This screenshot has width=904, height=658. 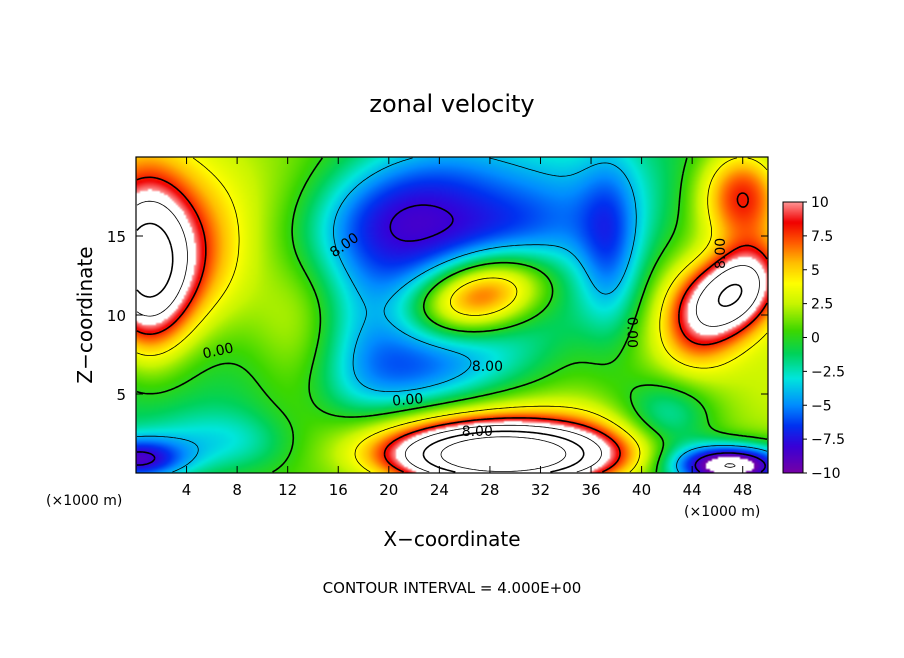 I want to click on x-tick-label: 16, so click(x=338, y=490).